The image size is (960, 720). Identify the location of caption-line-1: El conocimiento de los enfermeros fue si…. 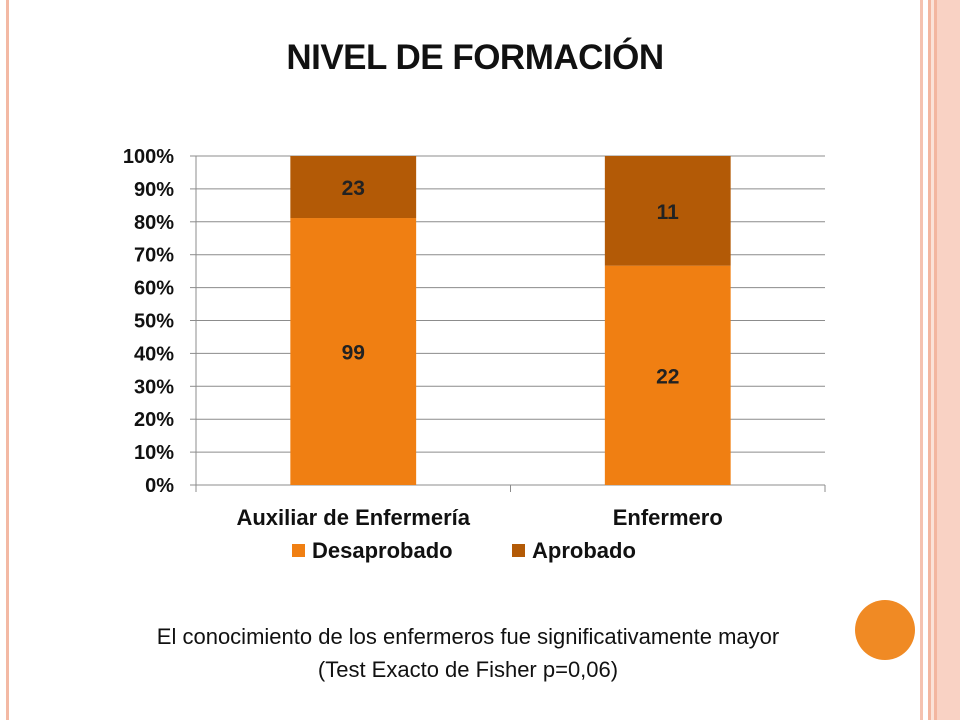
(468, 636).